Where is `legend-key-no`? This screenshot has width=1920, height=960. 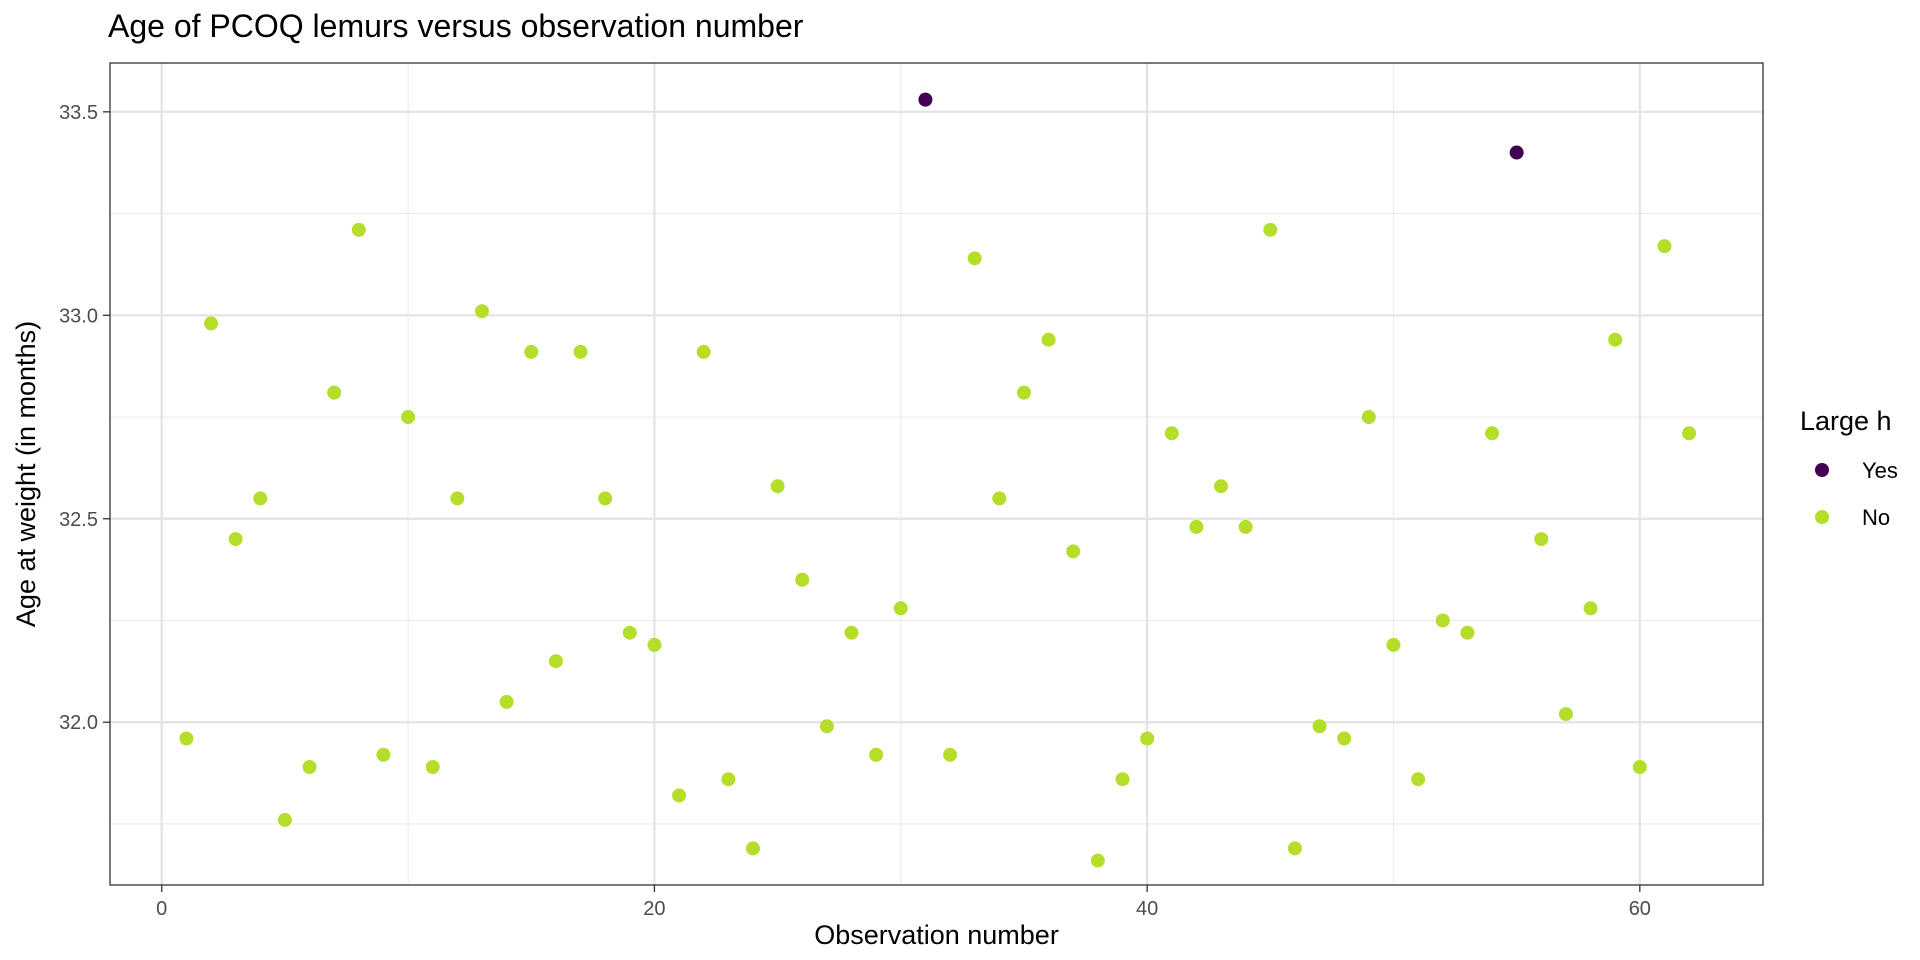
legend-key-no is located at coordinates (1822, 517).